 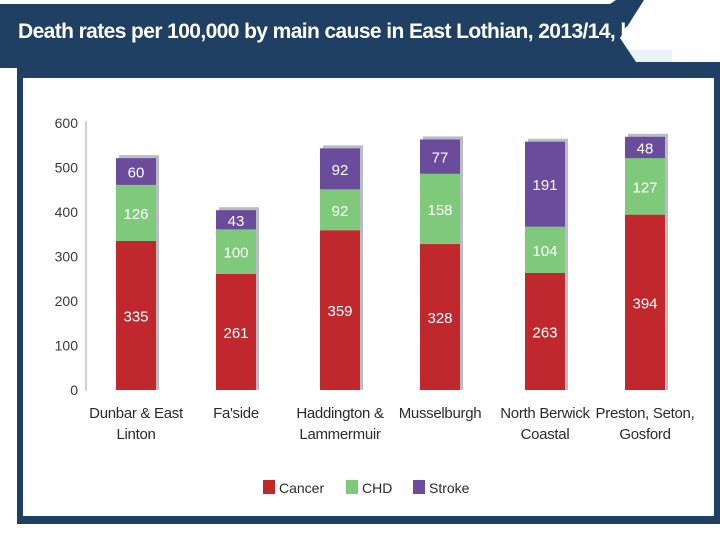 I want to click on data-label-cancer: 394, so click(x=644, y=303).